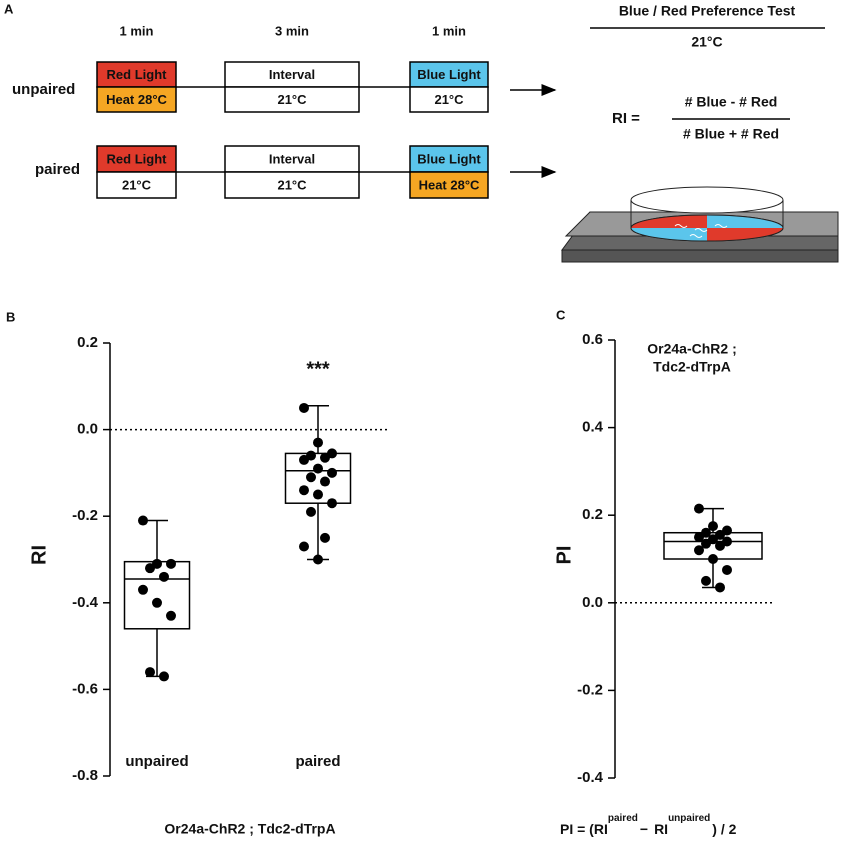 The width and height of the screenshot is (851, 844). What do you see at coordinates (731, 134) in the screenshot?
I see `formula-denominator: # Blue + # Red` at bounding box center [731, 134].